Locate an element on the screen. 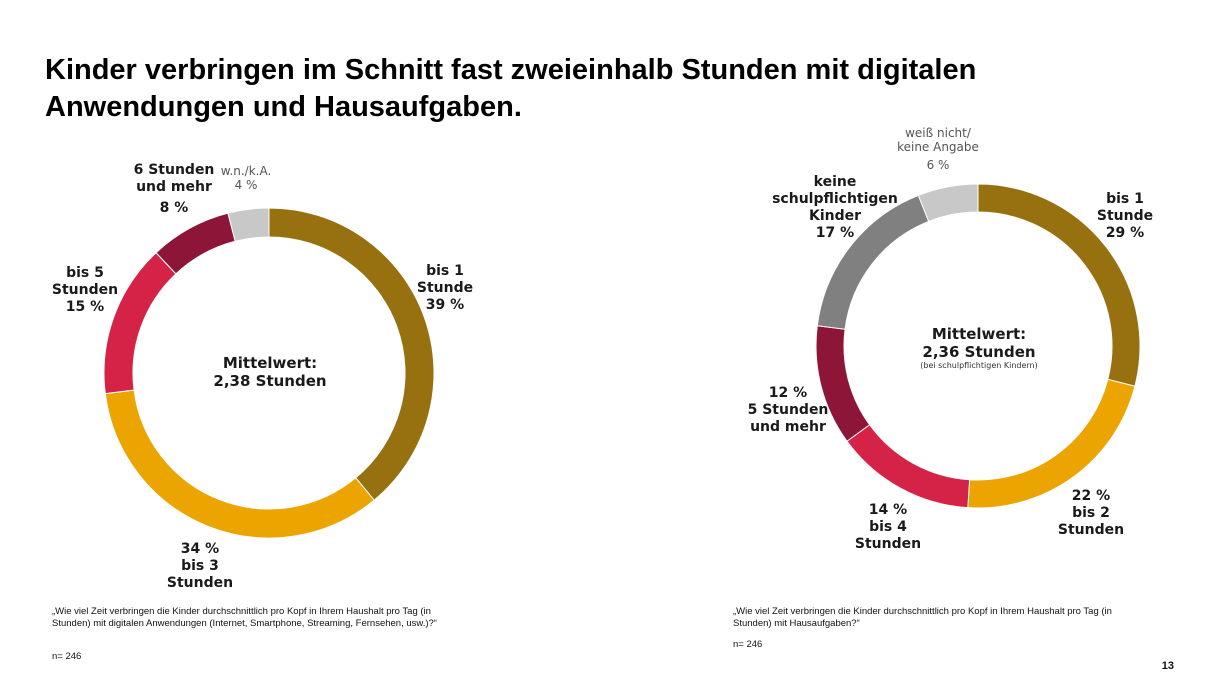  chart2-label-bis-1-line1: bis 1 is located at coordinates (1125, 199).